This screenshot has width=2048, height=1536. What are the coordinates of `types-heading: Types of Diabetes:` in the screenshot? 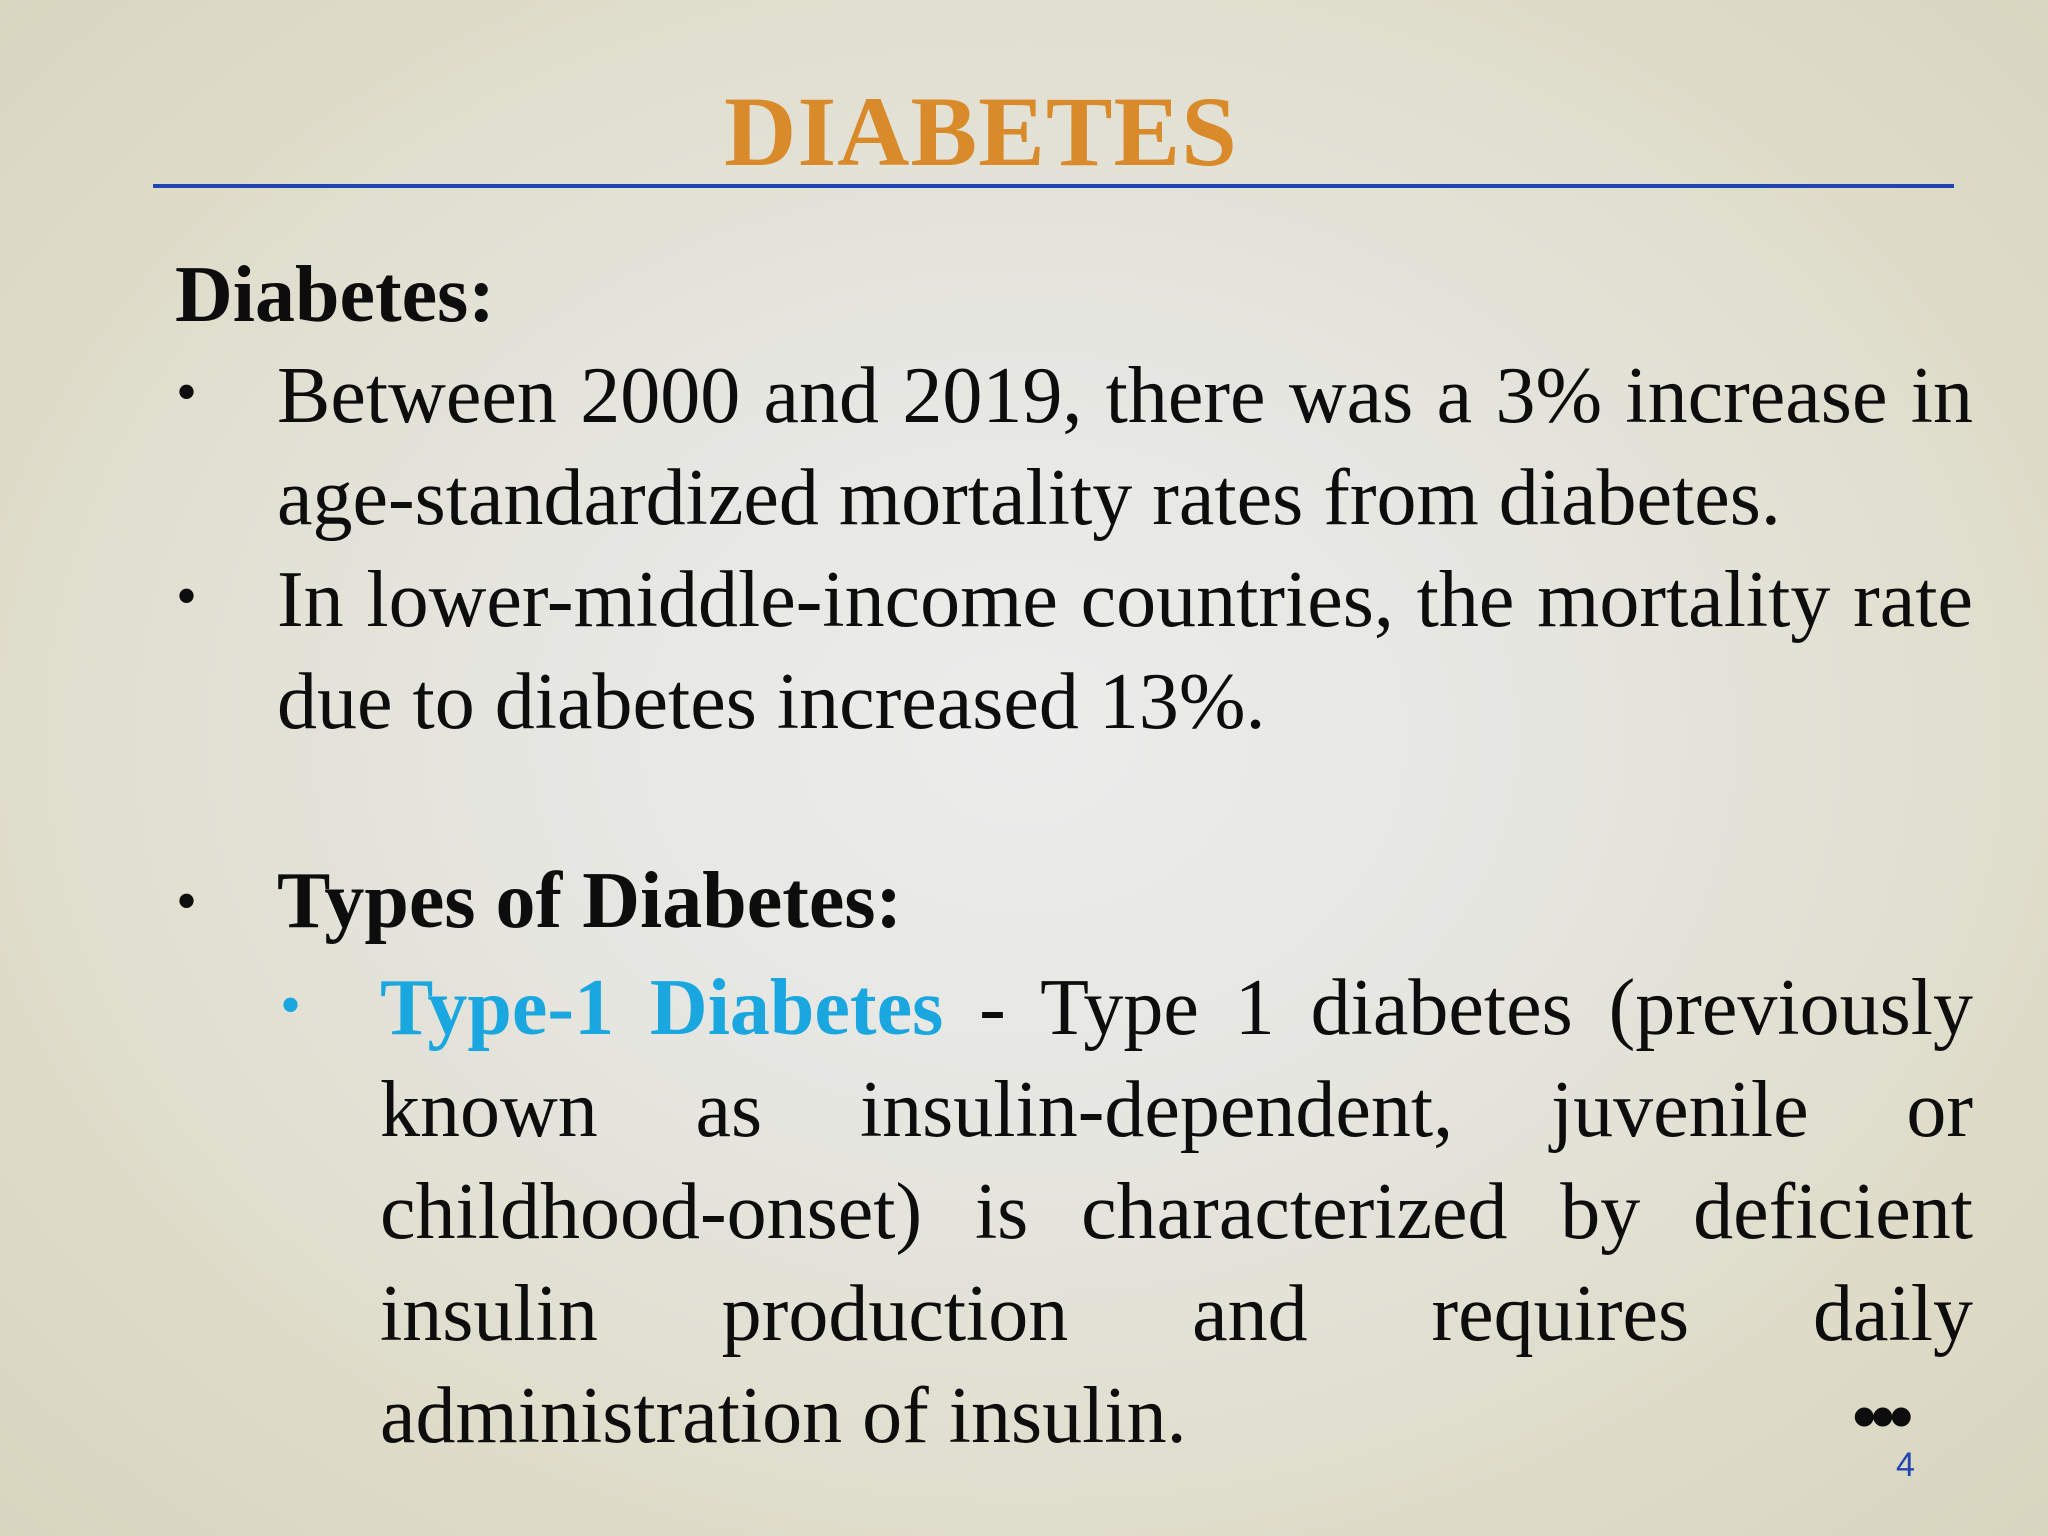 It's located at (590, 901).